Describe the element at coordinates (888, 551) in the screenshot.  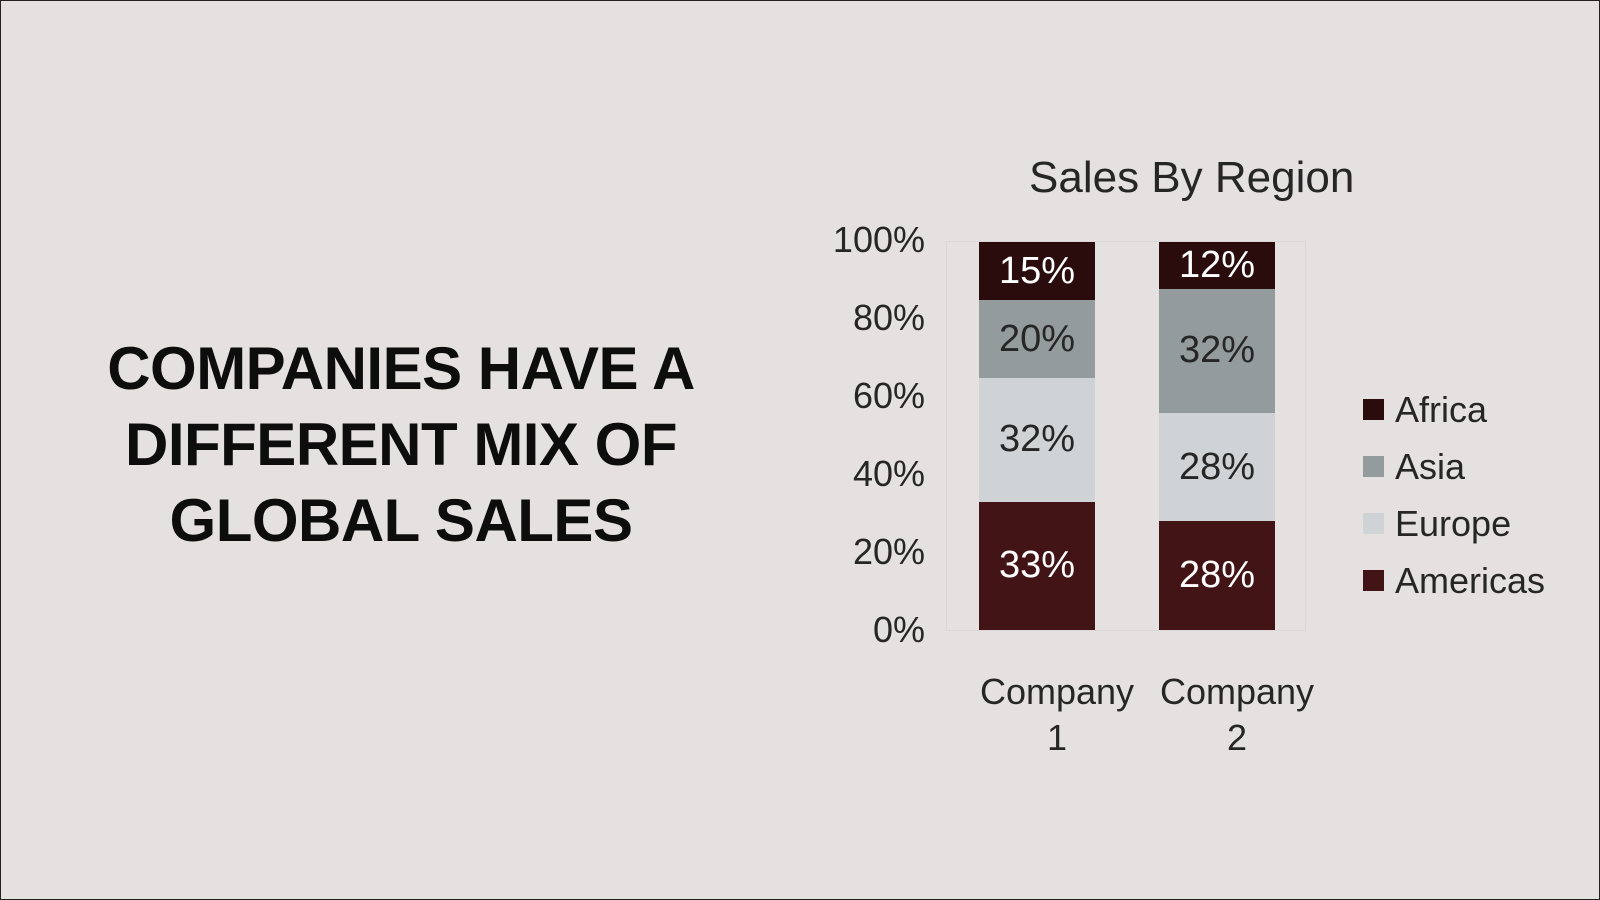
I see `y-tick: 20%` at that location.